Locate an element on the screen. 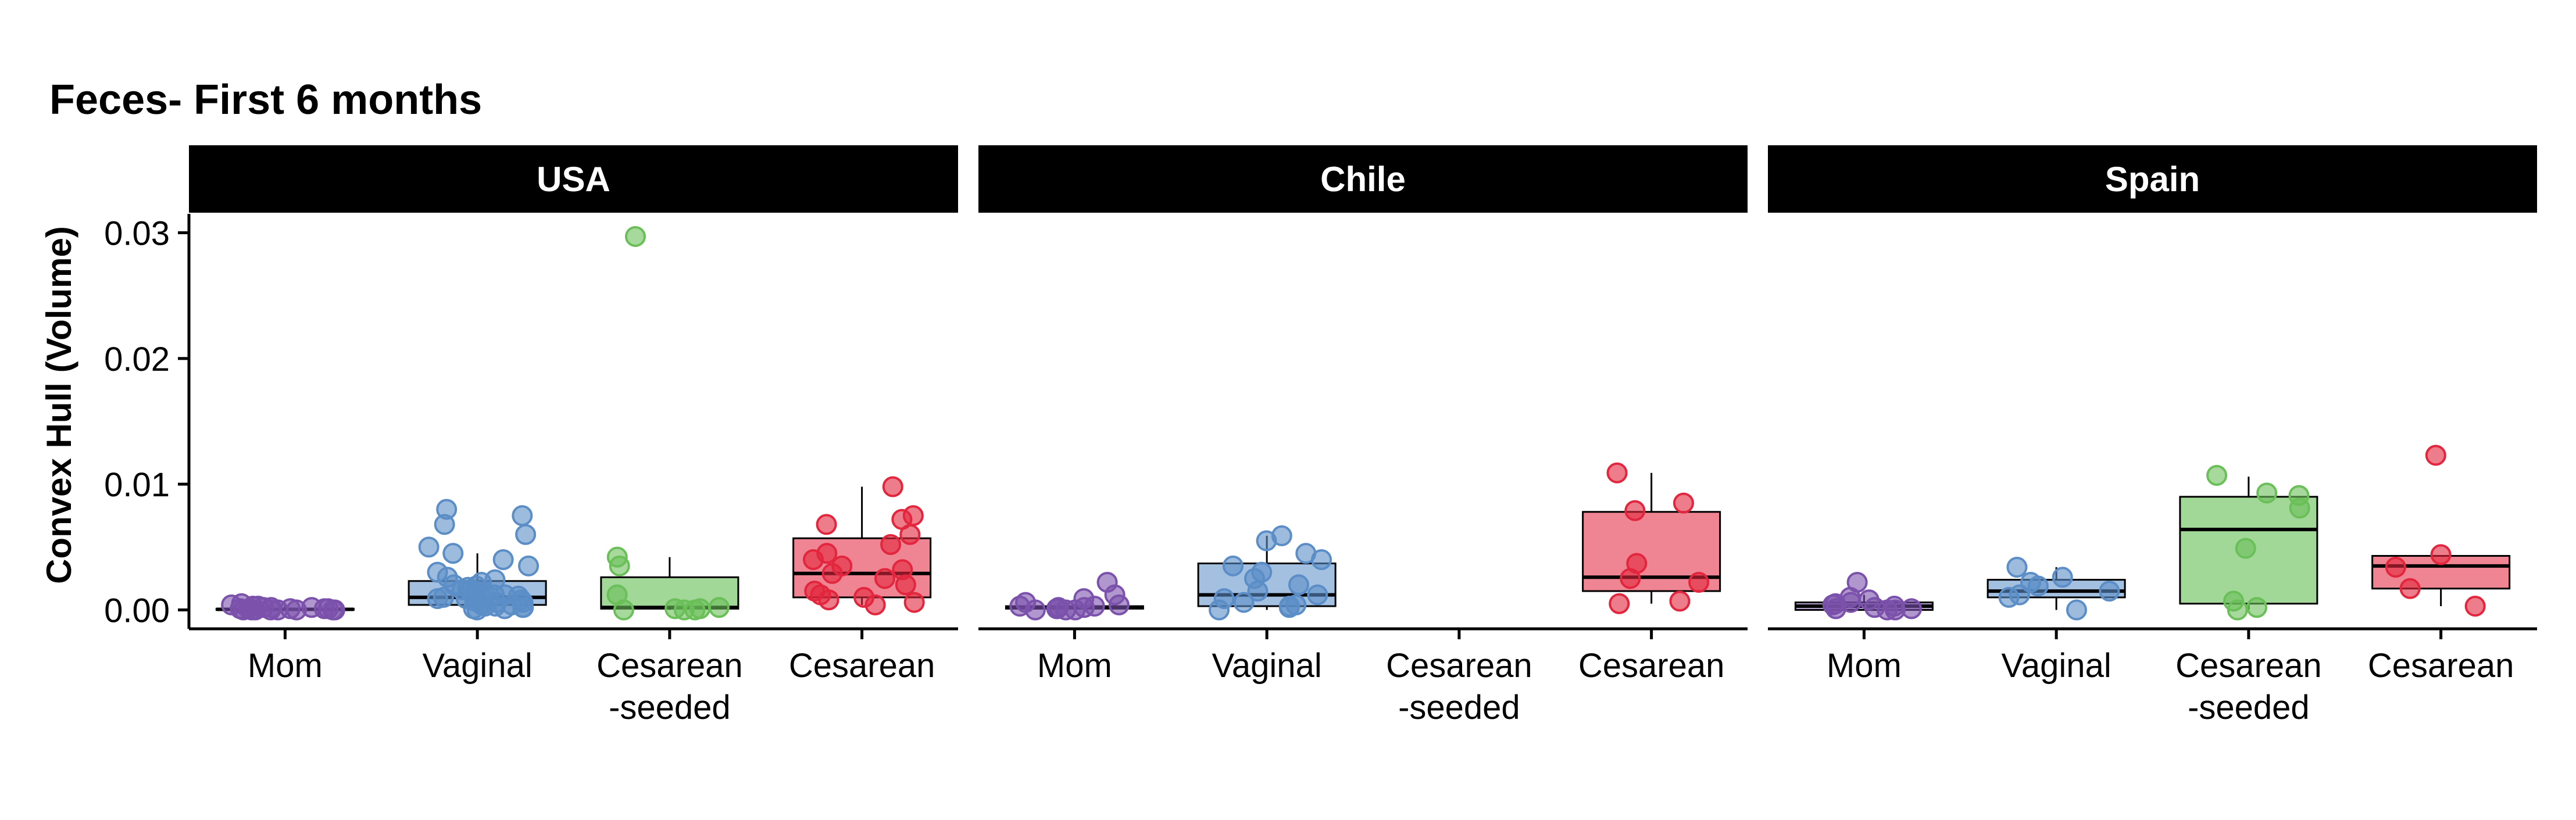 The height and width of the screenshot is (820, 2576). y-axis-label: Convex Hull (Volume) is located at coordinates (59, 405).